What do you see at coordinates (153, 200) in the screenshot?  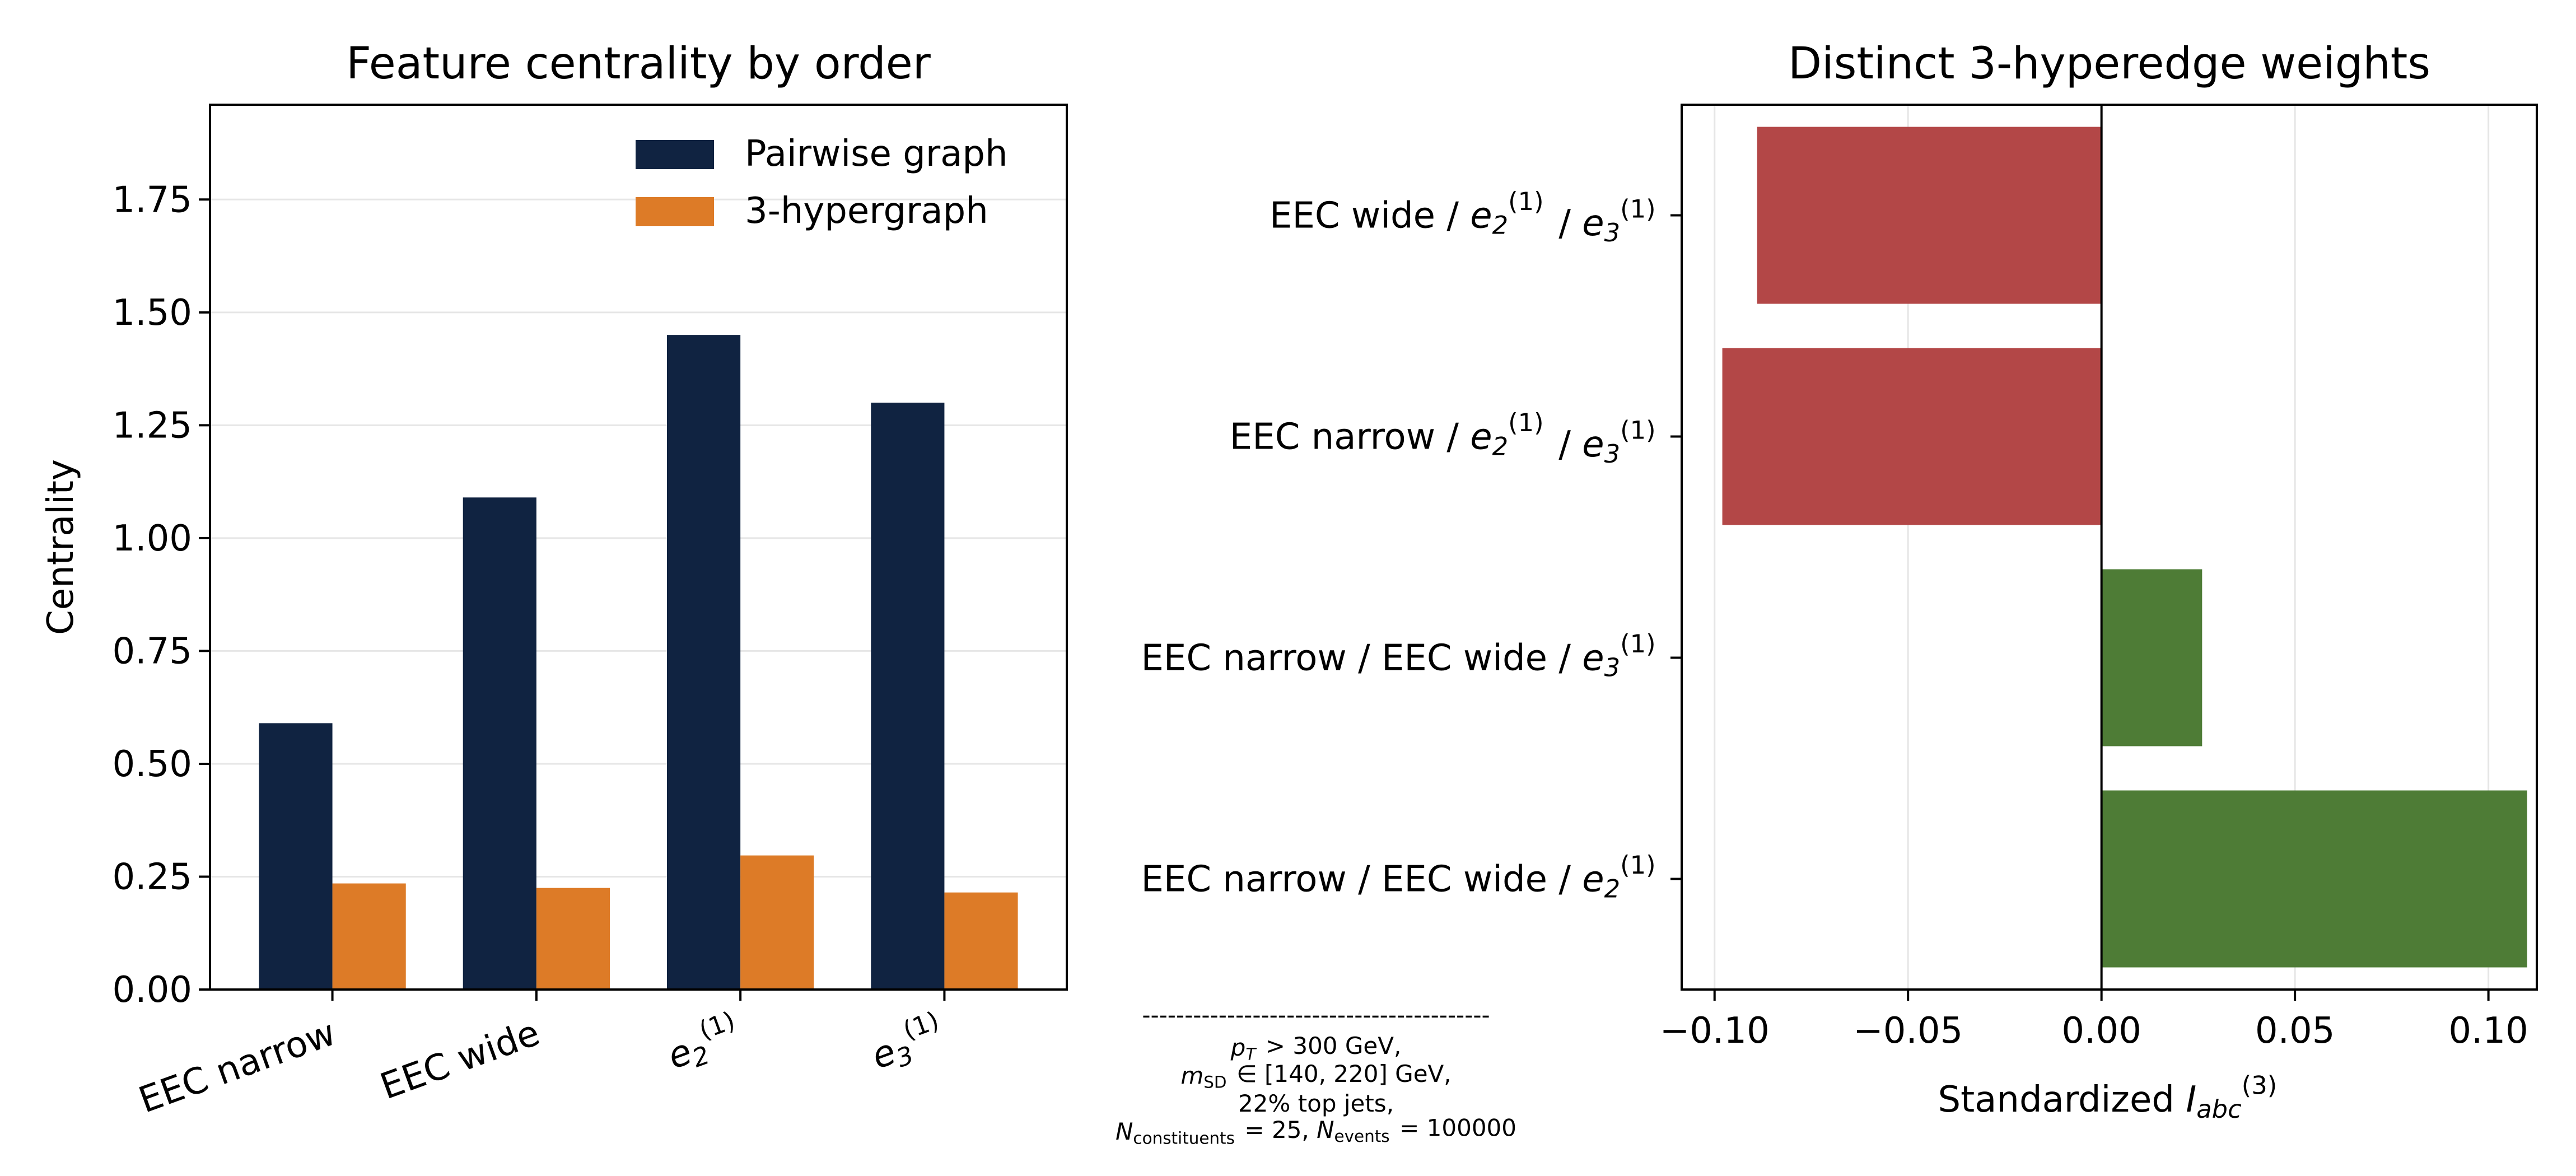 I see `y-tick-label: 1.75` at bounding box center [153, 200].